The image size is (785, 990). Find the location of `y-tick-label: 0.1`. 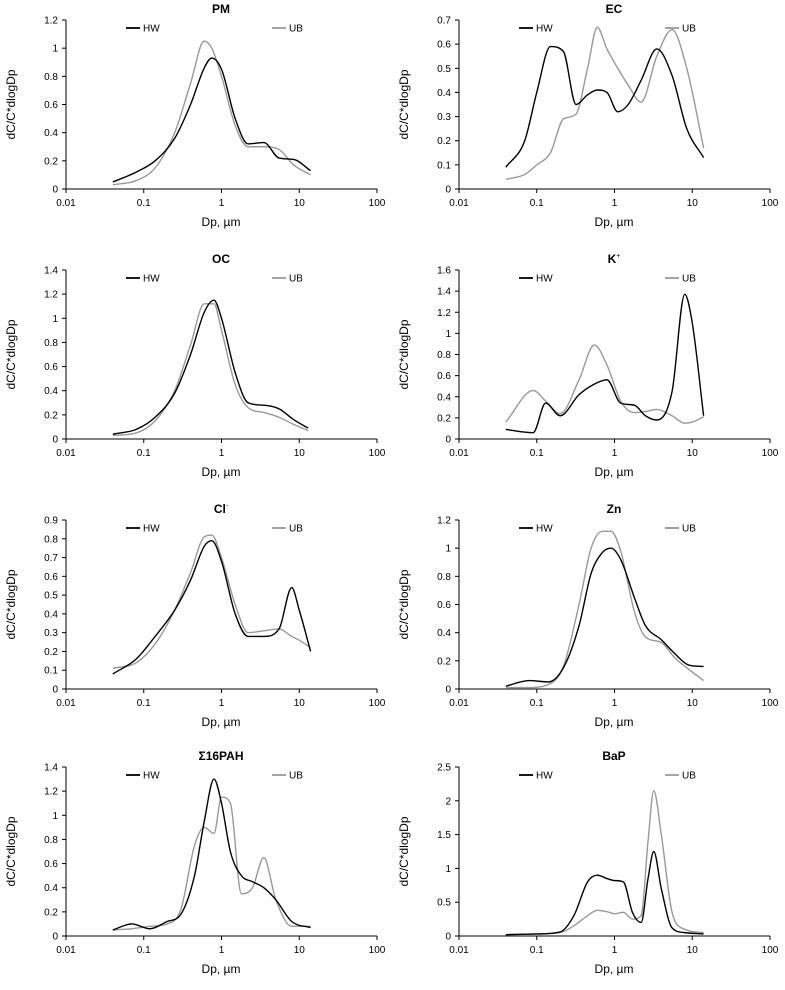

y-tick-label: 0.1 is located at coordinates (444, 165).